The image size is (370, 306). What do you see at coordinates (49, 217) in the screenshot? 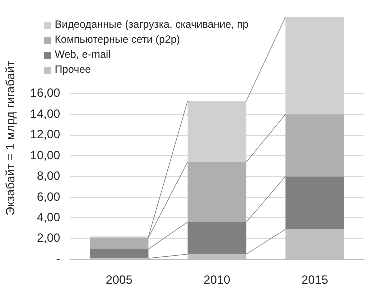
I see `y-tick-label: 4,00` at bounding box center [49, 217].